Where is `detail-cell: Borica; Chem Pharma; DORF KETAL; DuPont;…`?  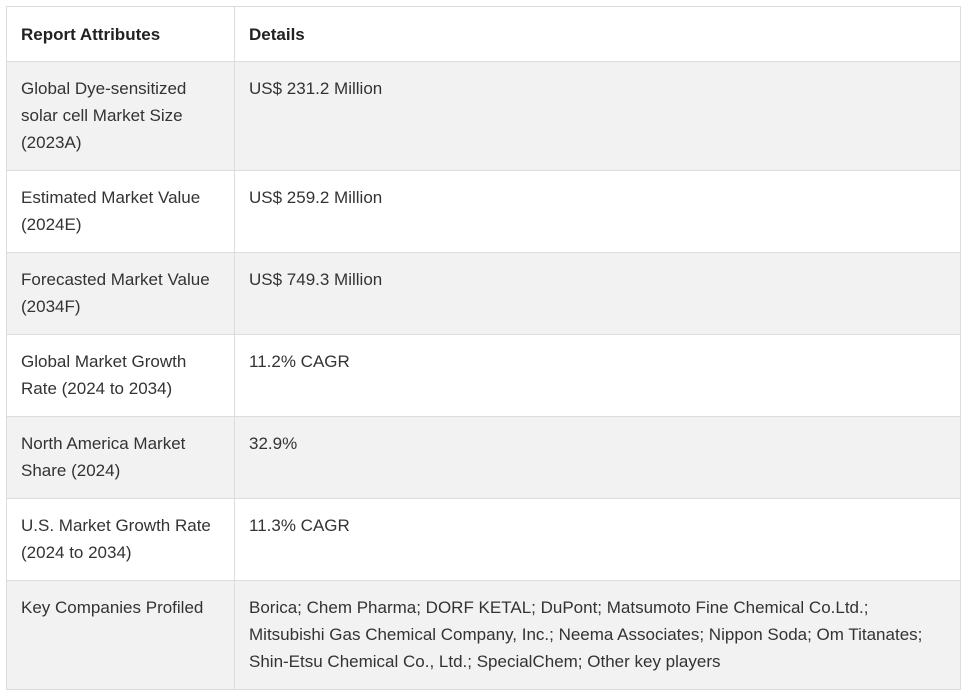
detail-cell: Borica; Chem Pharma; DORF KETAL; DuPont;… is located at coordinates (597, 635).